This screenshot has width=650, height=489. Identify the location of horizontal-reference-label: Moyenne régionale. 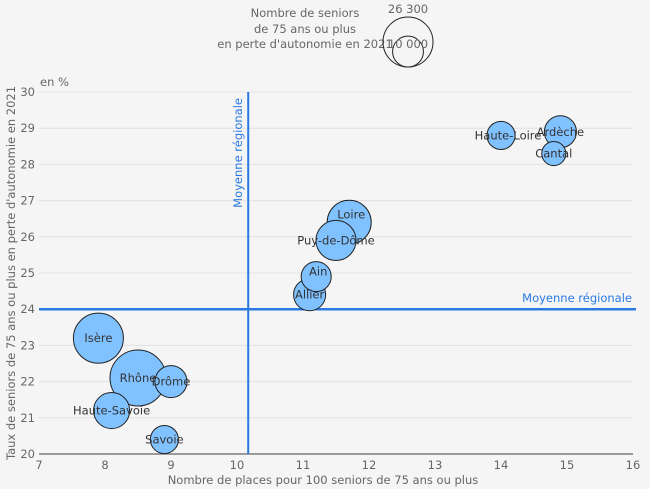
(577, 298).